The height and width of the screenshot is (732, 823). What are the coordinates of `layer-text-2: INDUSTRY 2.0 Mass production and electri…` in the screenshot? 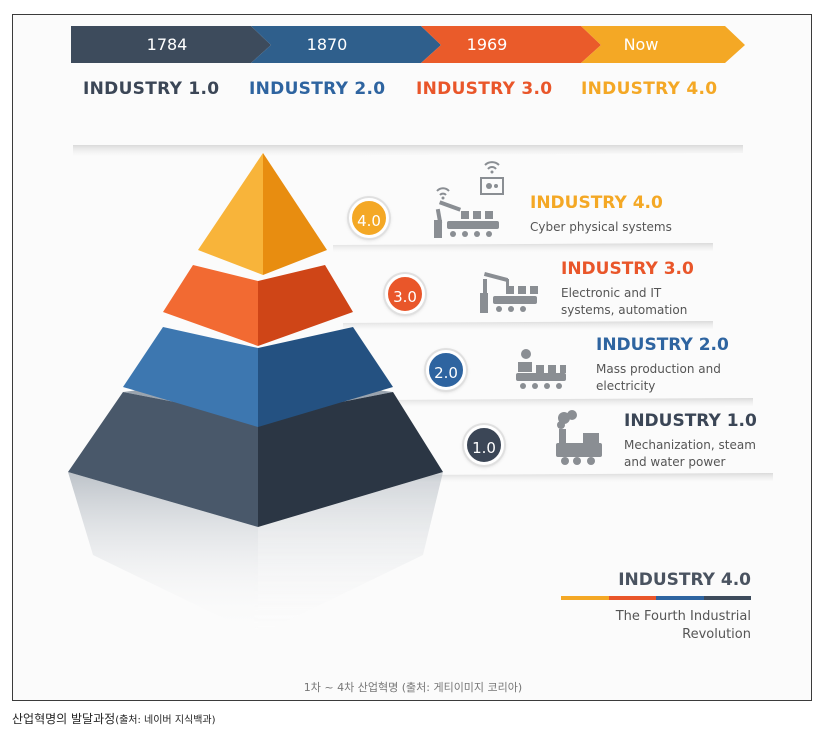 It's located at (662, 365).